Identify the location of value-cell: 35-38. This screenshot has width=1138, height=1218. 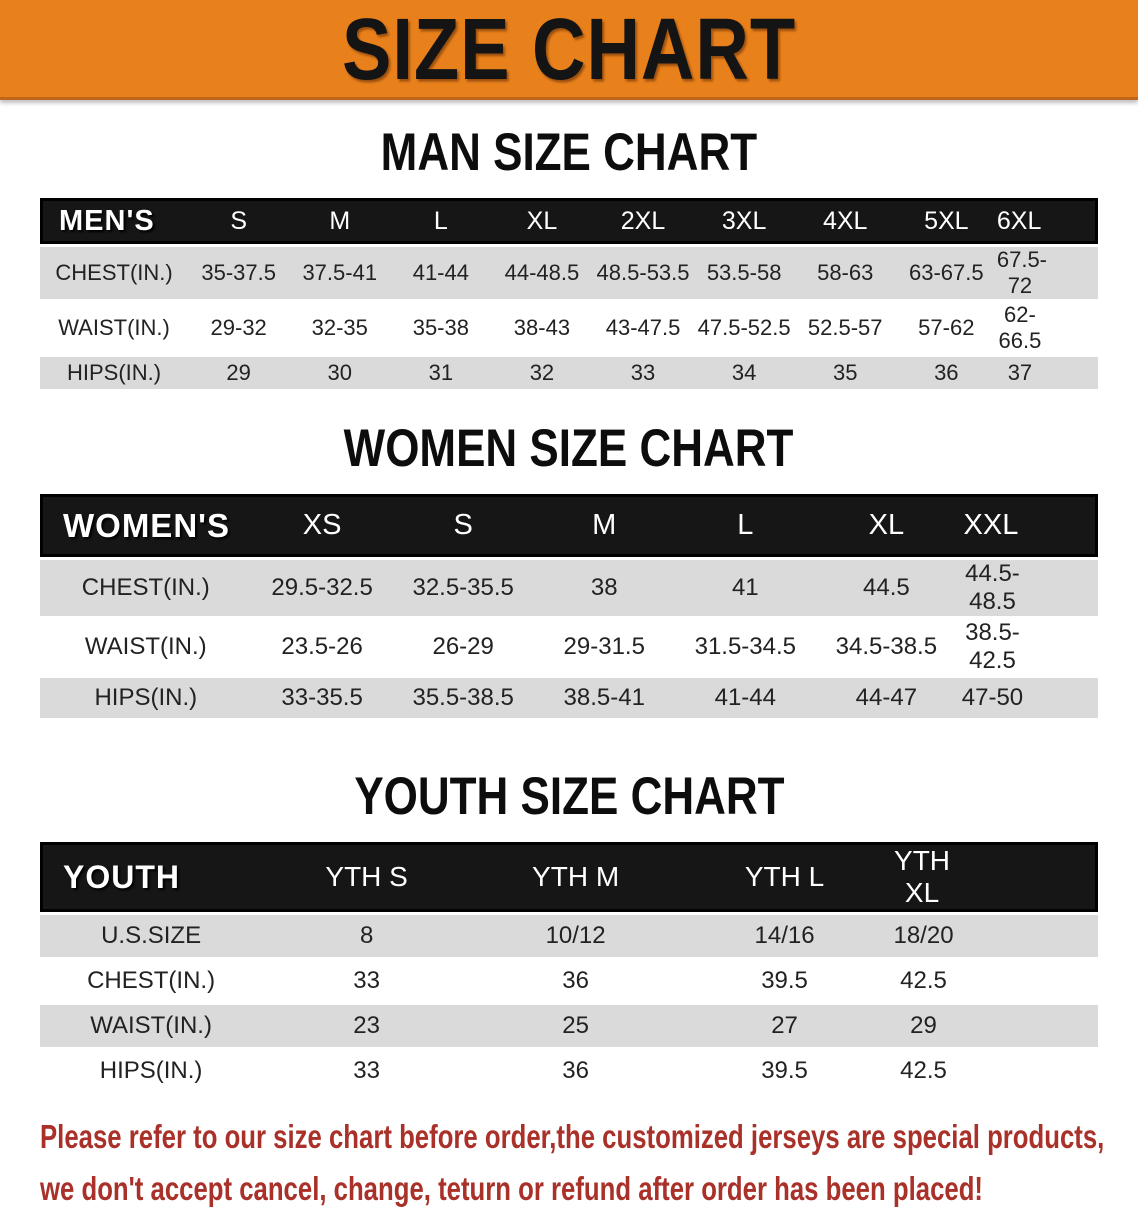
(441, 326).